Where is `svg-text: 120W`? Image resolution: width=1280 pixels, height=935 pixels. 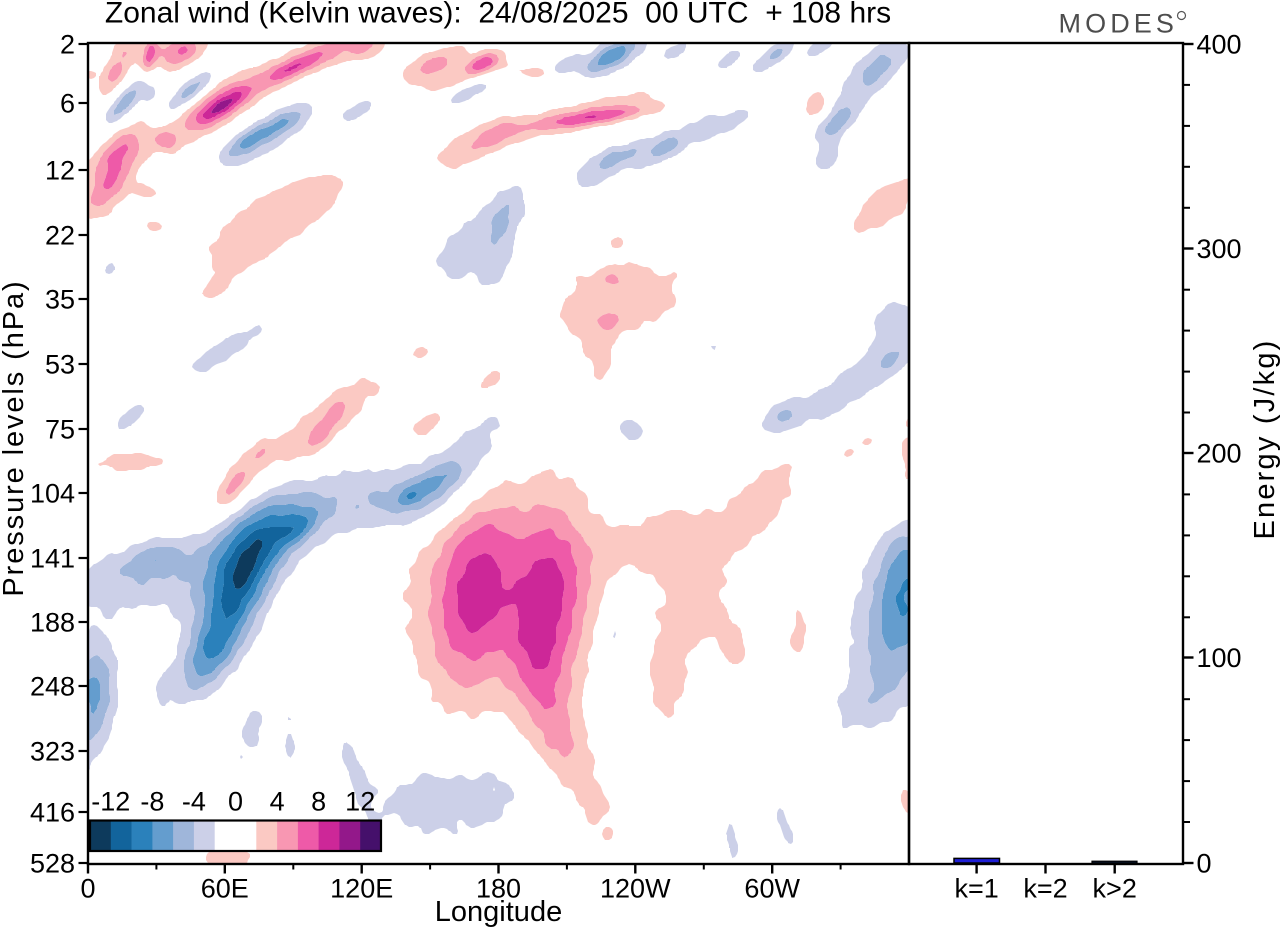
svg-text: 120W is located at coordinates (635, 889).